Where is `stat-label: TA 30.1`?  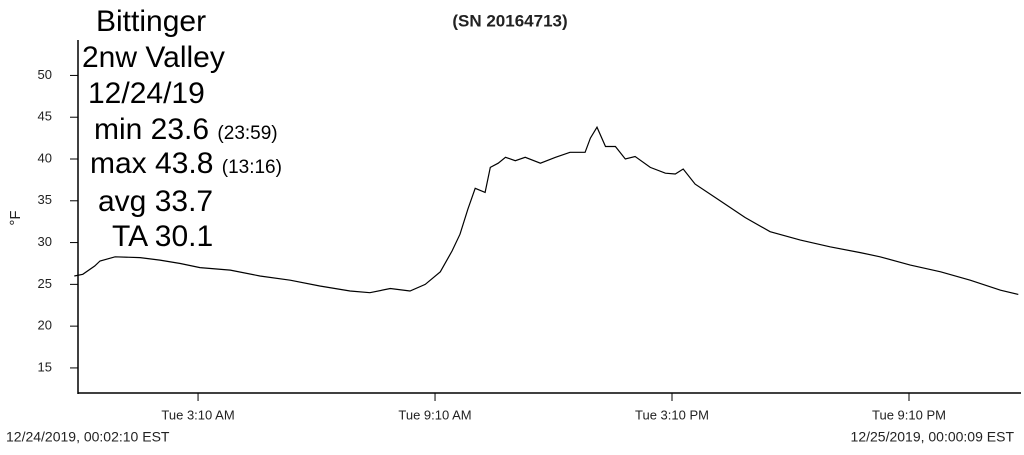
stat-label: TA 30.1 is located at coordinates (163, 236).